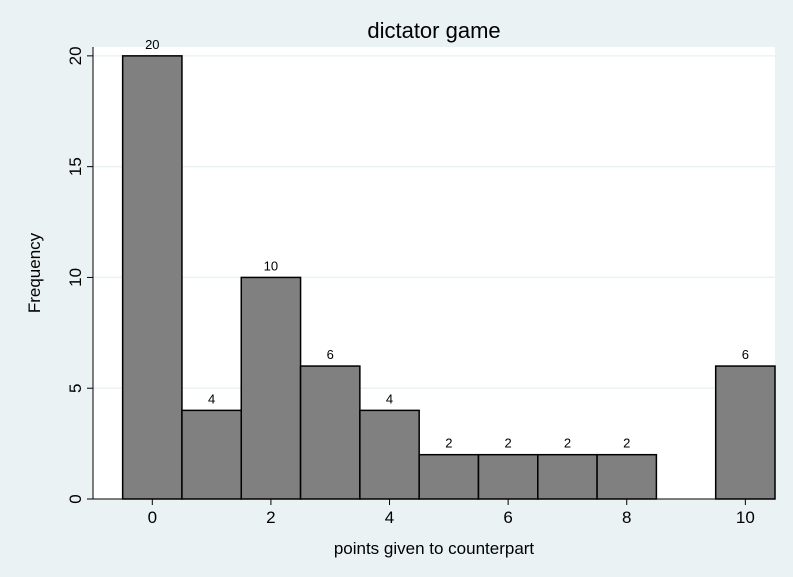 The height and width of the screenshot is (577, 793). What do you see at coordinates (389, 398) in the screenshot?
I see `data-label-4: 4` at bounding box center [389, 398].